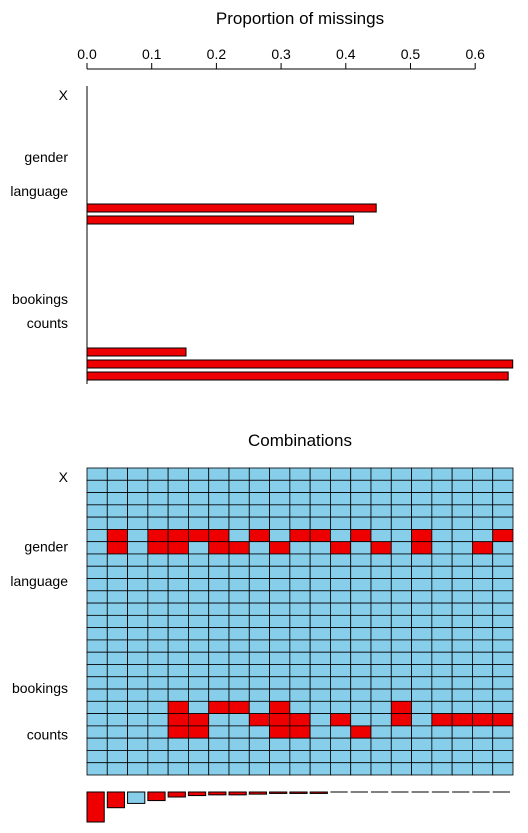  Describe the element at coordinates (40, 688) in the screenshot. I see `row-label: bookings` at that location.